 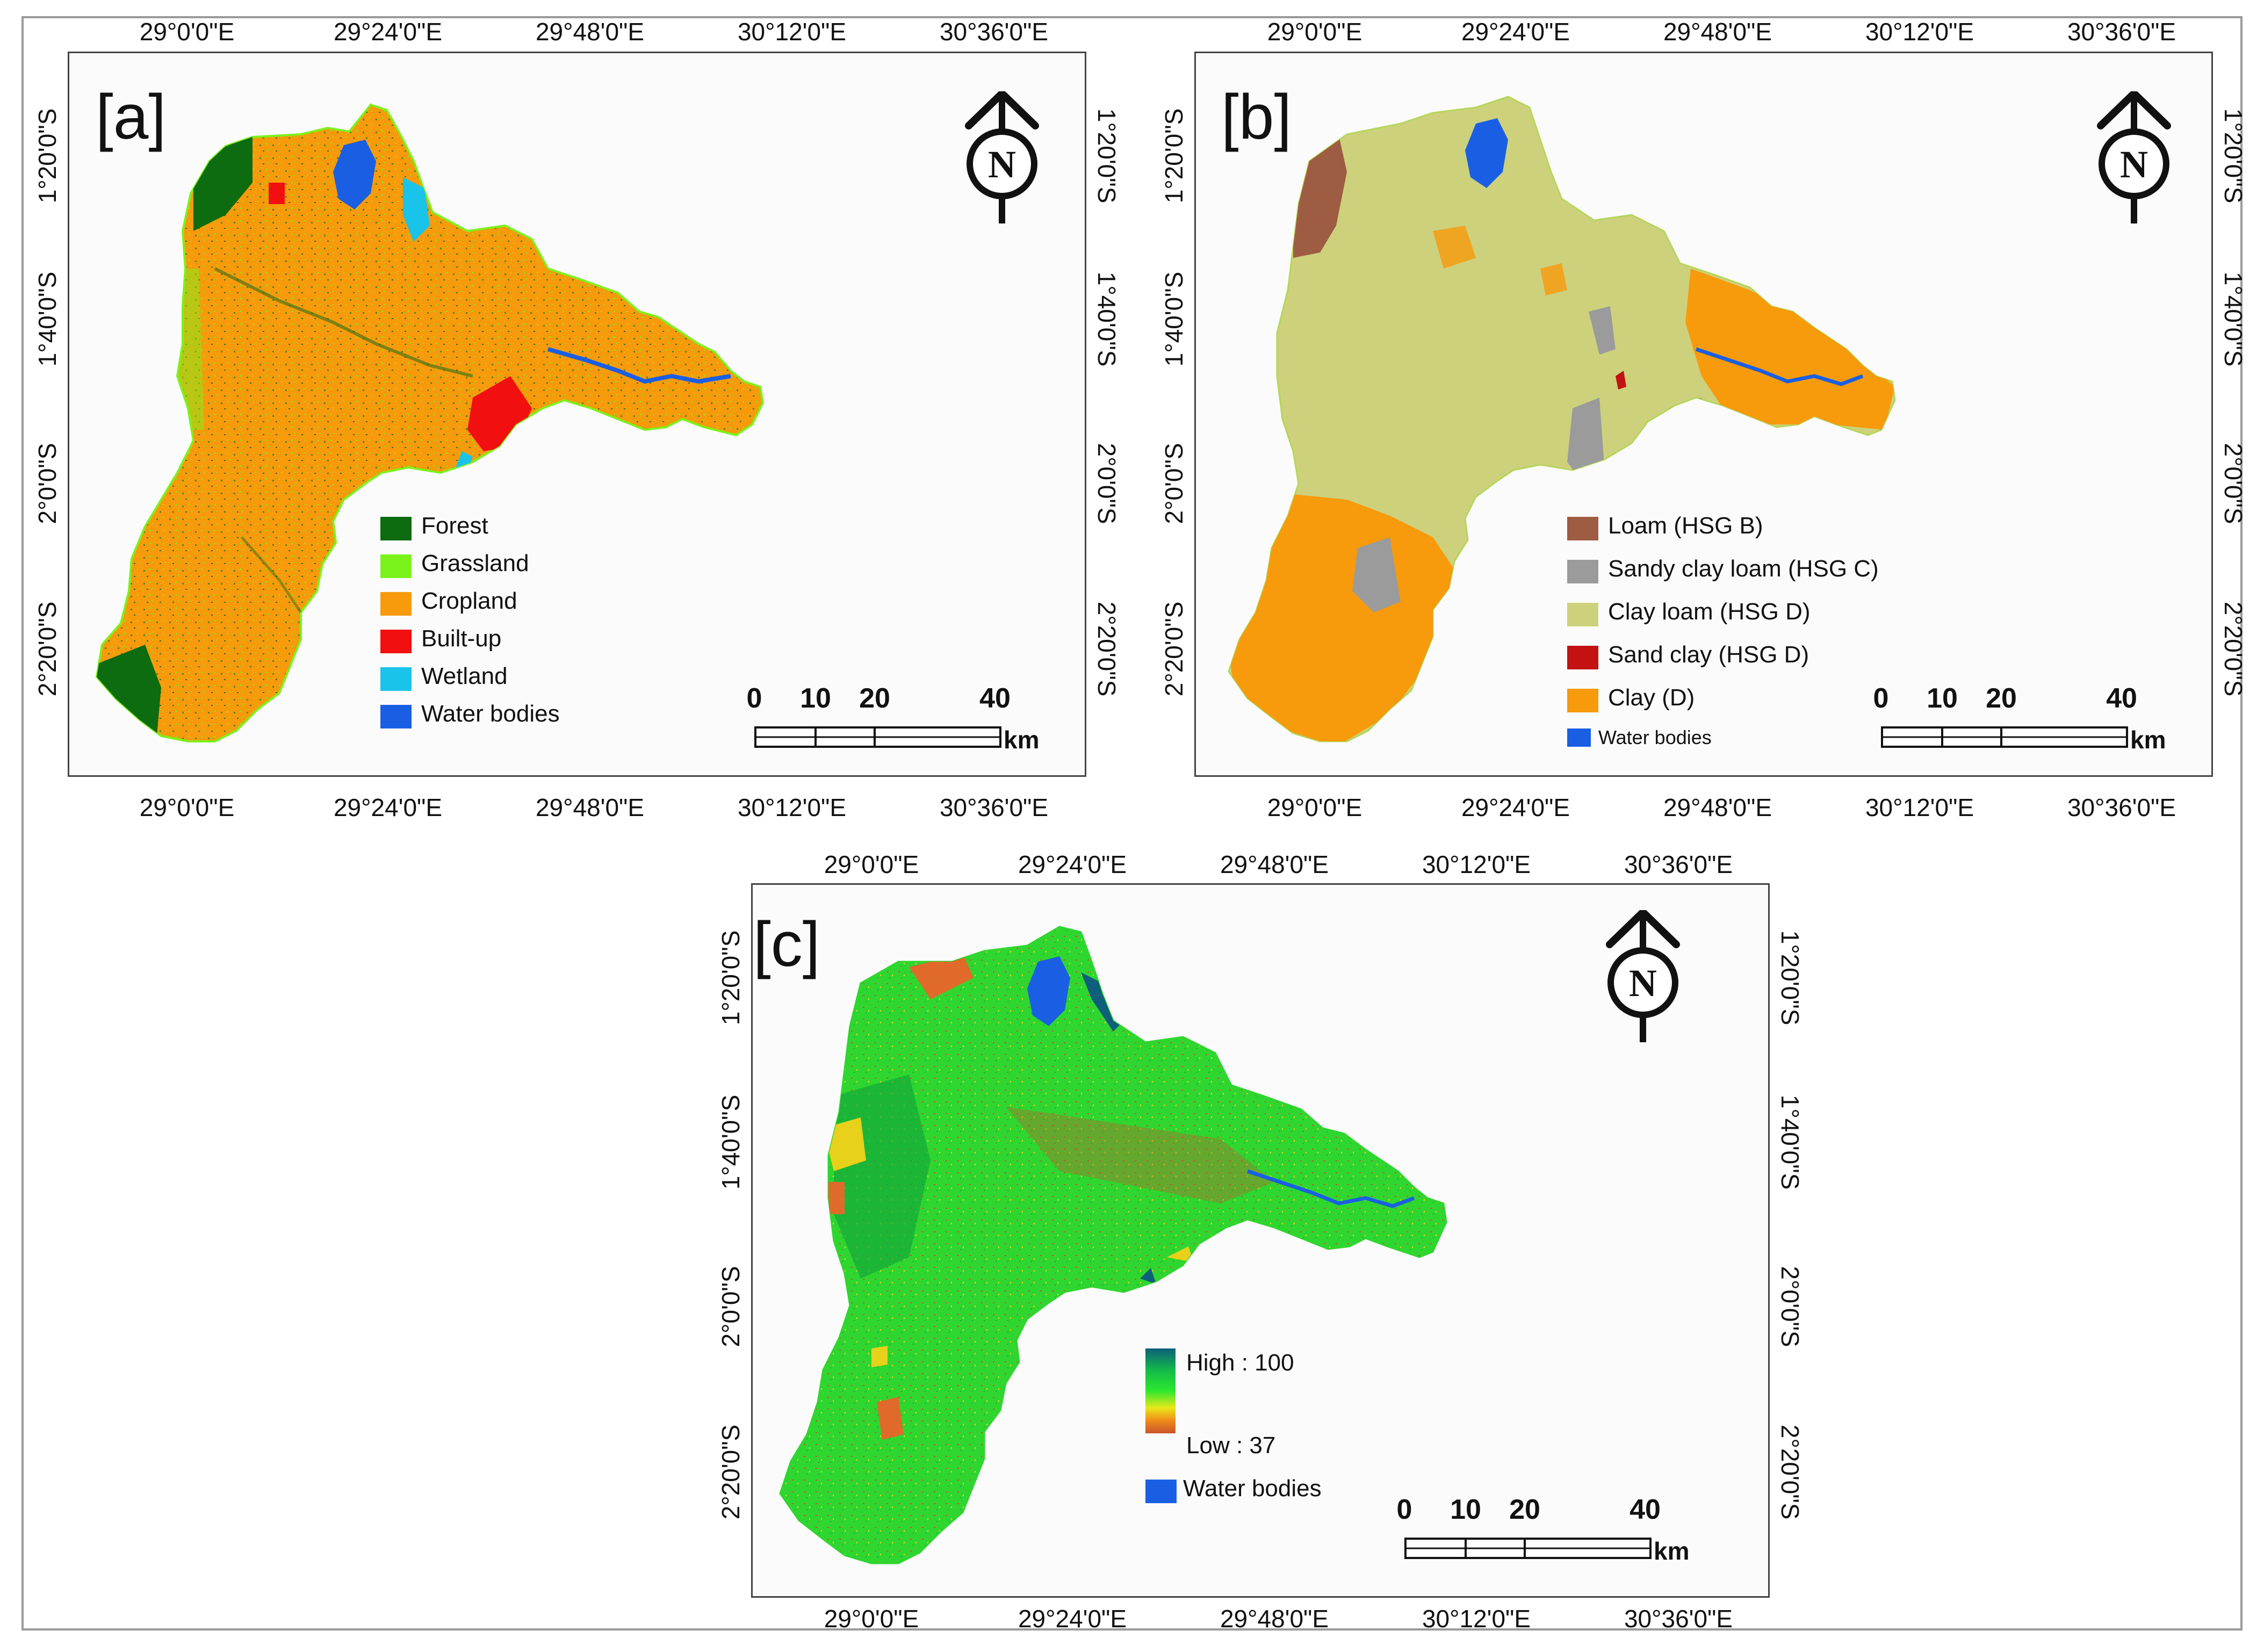 I want to click on legend-label: Clay loam (HSG D), so click(x=1709, y=611).